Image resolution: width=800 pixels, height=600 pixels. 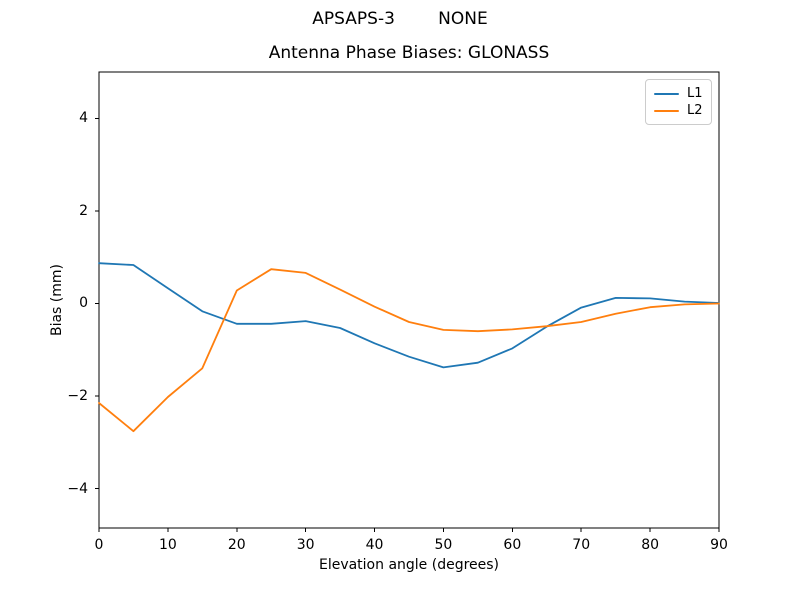 What do you see at coordinates (374, 545) in the screenshot?
I see `x-tick-label: 40` at bounding box center [374, 545].